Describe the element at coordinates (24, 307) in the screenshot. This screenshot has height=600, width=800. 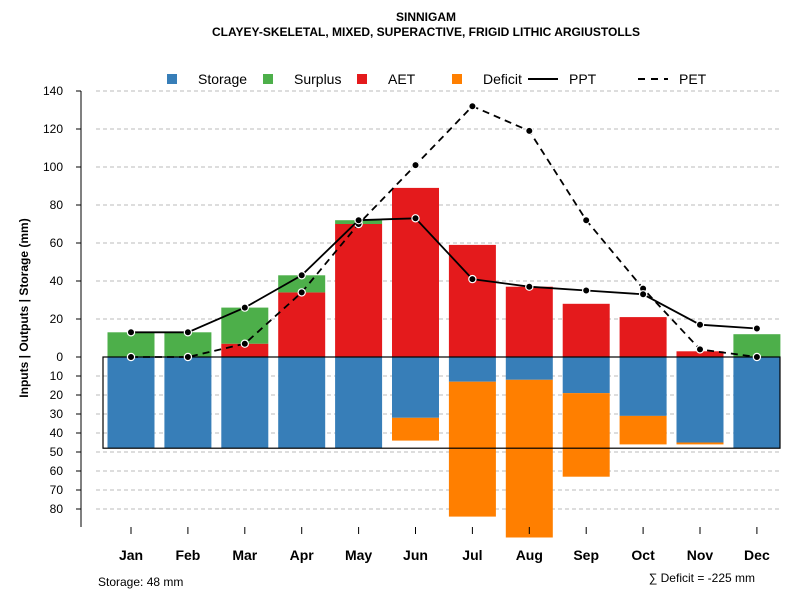
I see `y-axis-label: Inputs | Outputs | Storage (mm)` at that location.